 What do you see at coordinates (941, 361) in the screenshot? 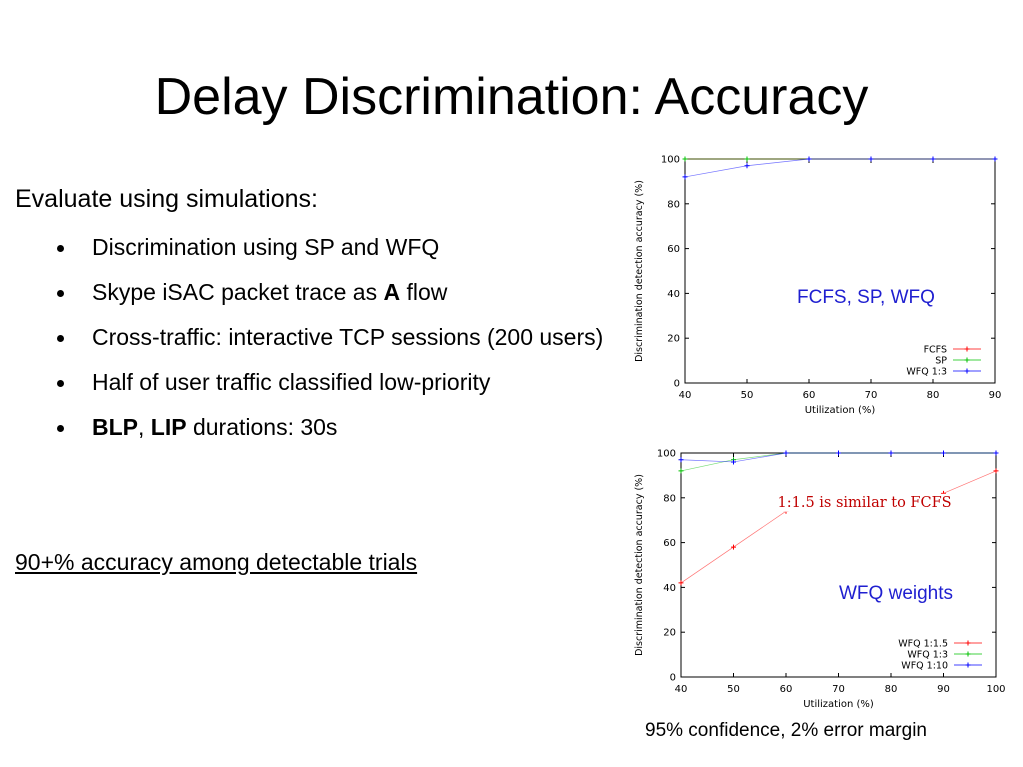
I see `legend-label: SP` at bounding box center [941, 361].